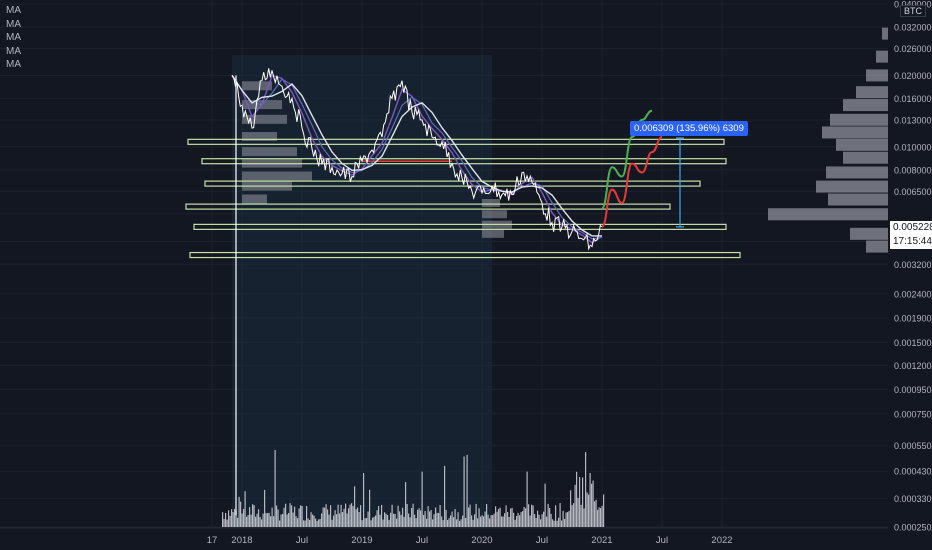 The width and height of the screenshot is (932, 550). I want to click on x-tick-label: Jul, so click(422, 540).